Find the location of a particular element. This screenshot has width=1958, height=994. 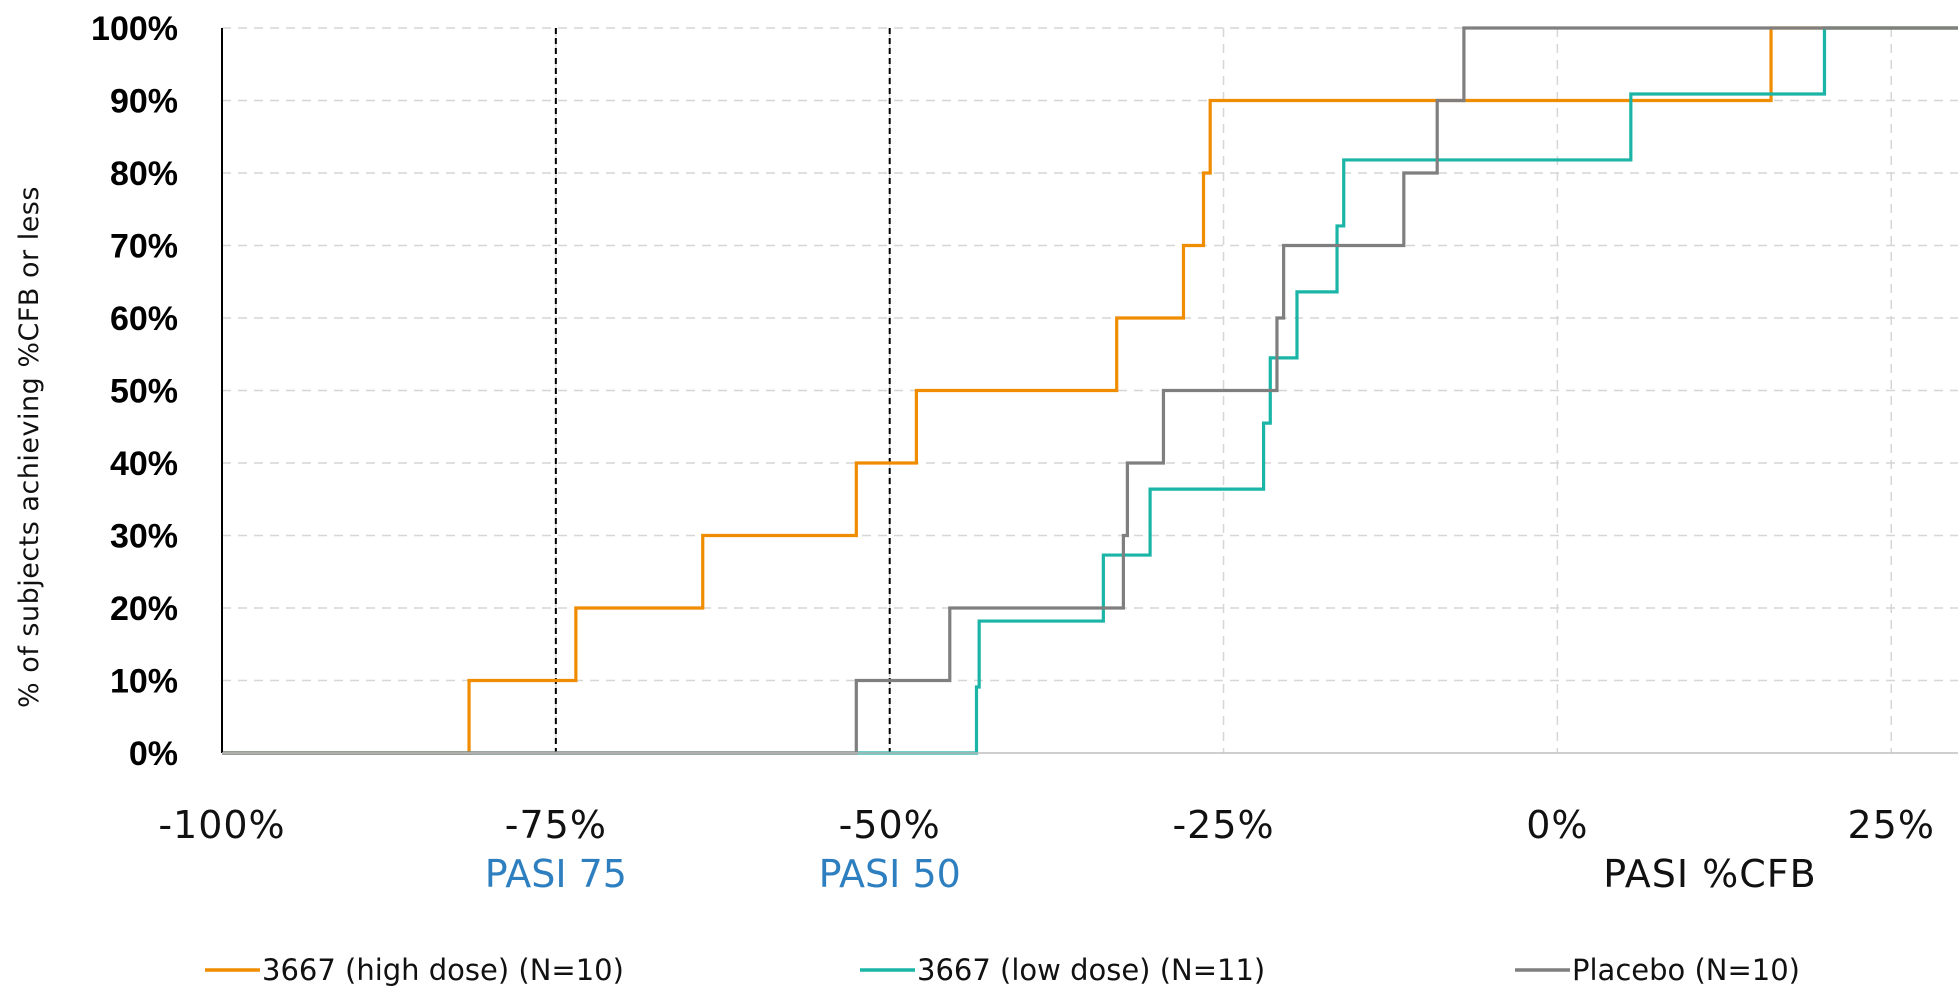

x-tick-label: -50% is located at coordinates (890, 825).